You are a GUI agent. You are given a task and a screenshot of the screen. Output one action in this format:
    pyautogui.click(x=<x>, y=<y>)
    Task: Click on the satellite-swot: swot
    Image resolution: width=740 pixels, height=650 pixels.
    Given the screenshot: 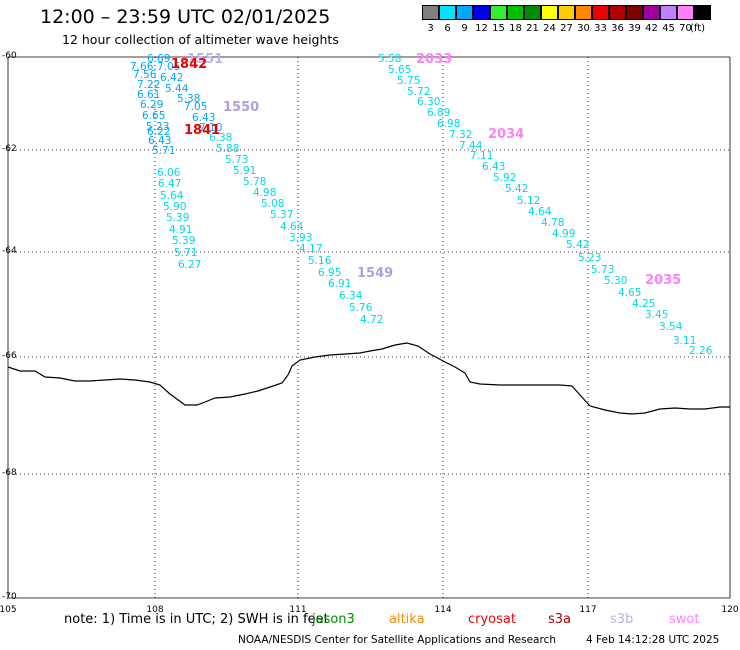 What is the action you would take?
    pyautogui.click(x=684, y=619)
    